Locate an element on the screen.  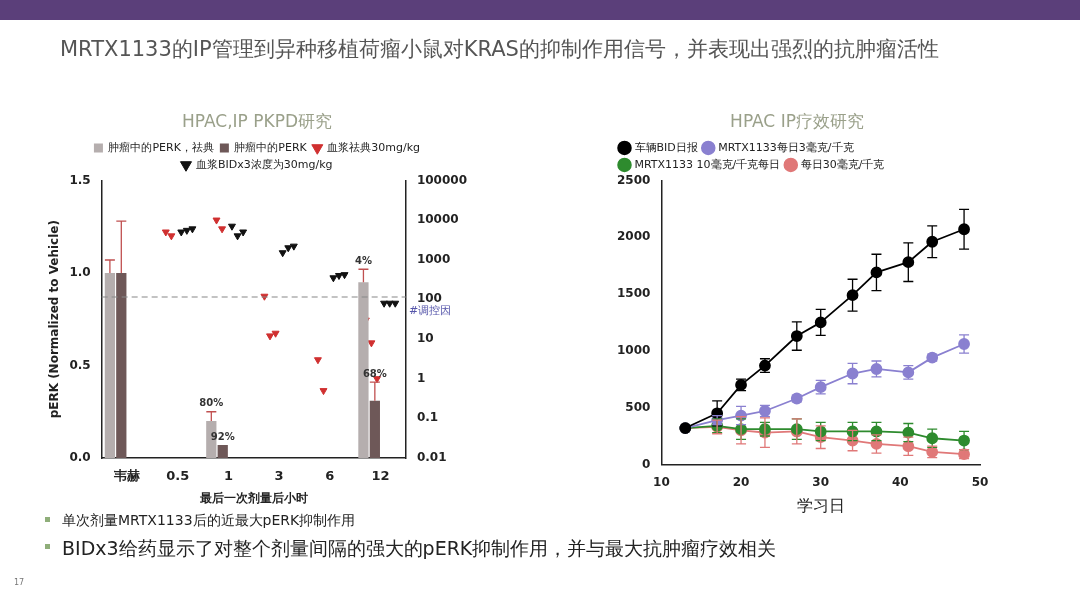
x-axis-title: 学习日 is located at coordinates (820, 505).